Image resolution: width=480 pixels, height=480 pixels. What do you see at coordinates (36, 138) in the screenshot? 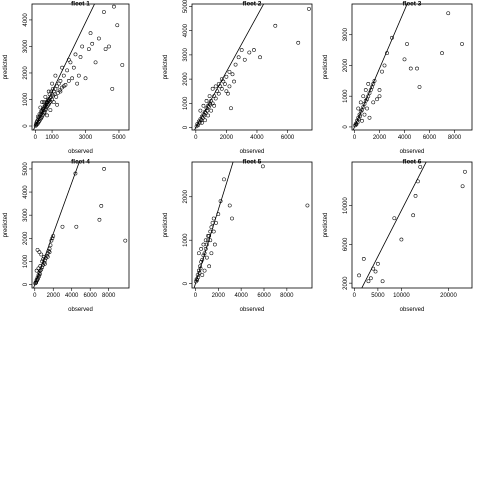
I see `panel-1-x-tick-label-0: 0` at bounding box center [36, 138].